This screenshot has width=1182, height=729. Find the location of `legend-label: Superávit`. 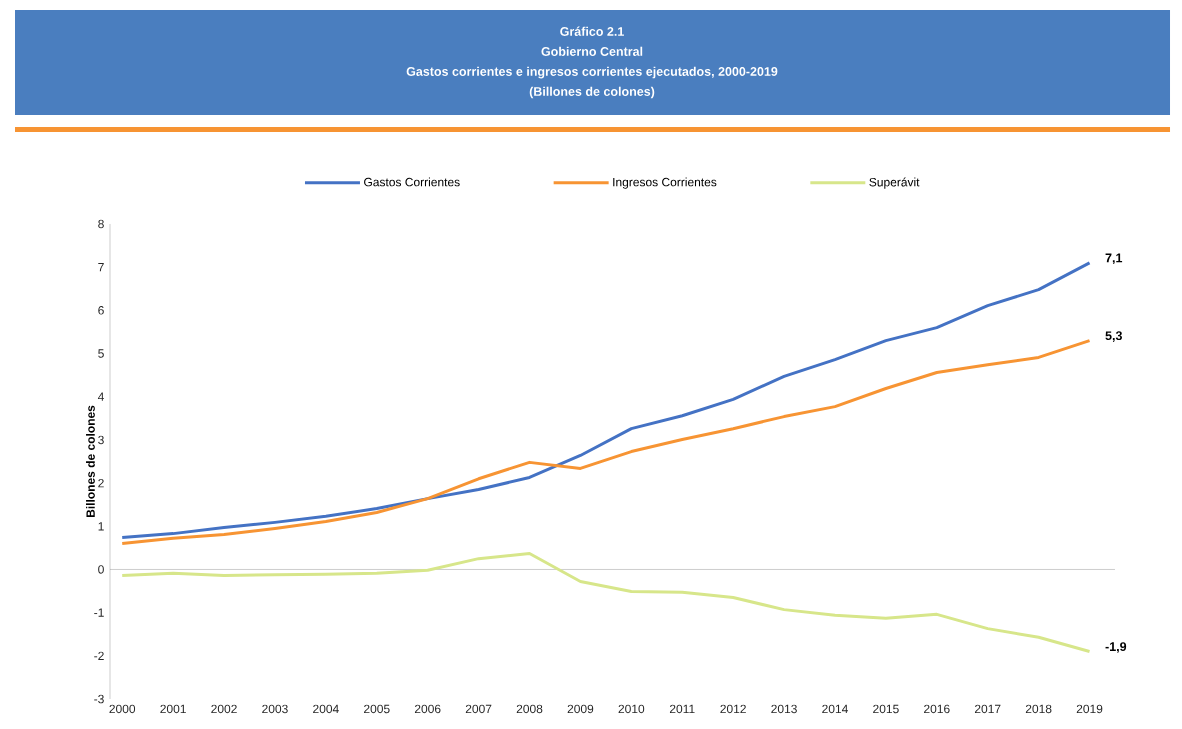

legend-label: Superávit is located at coordinates (894, 183).